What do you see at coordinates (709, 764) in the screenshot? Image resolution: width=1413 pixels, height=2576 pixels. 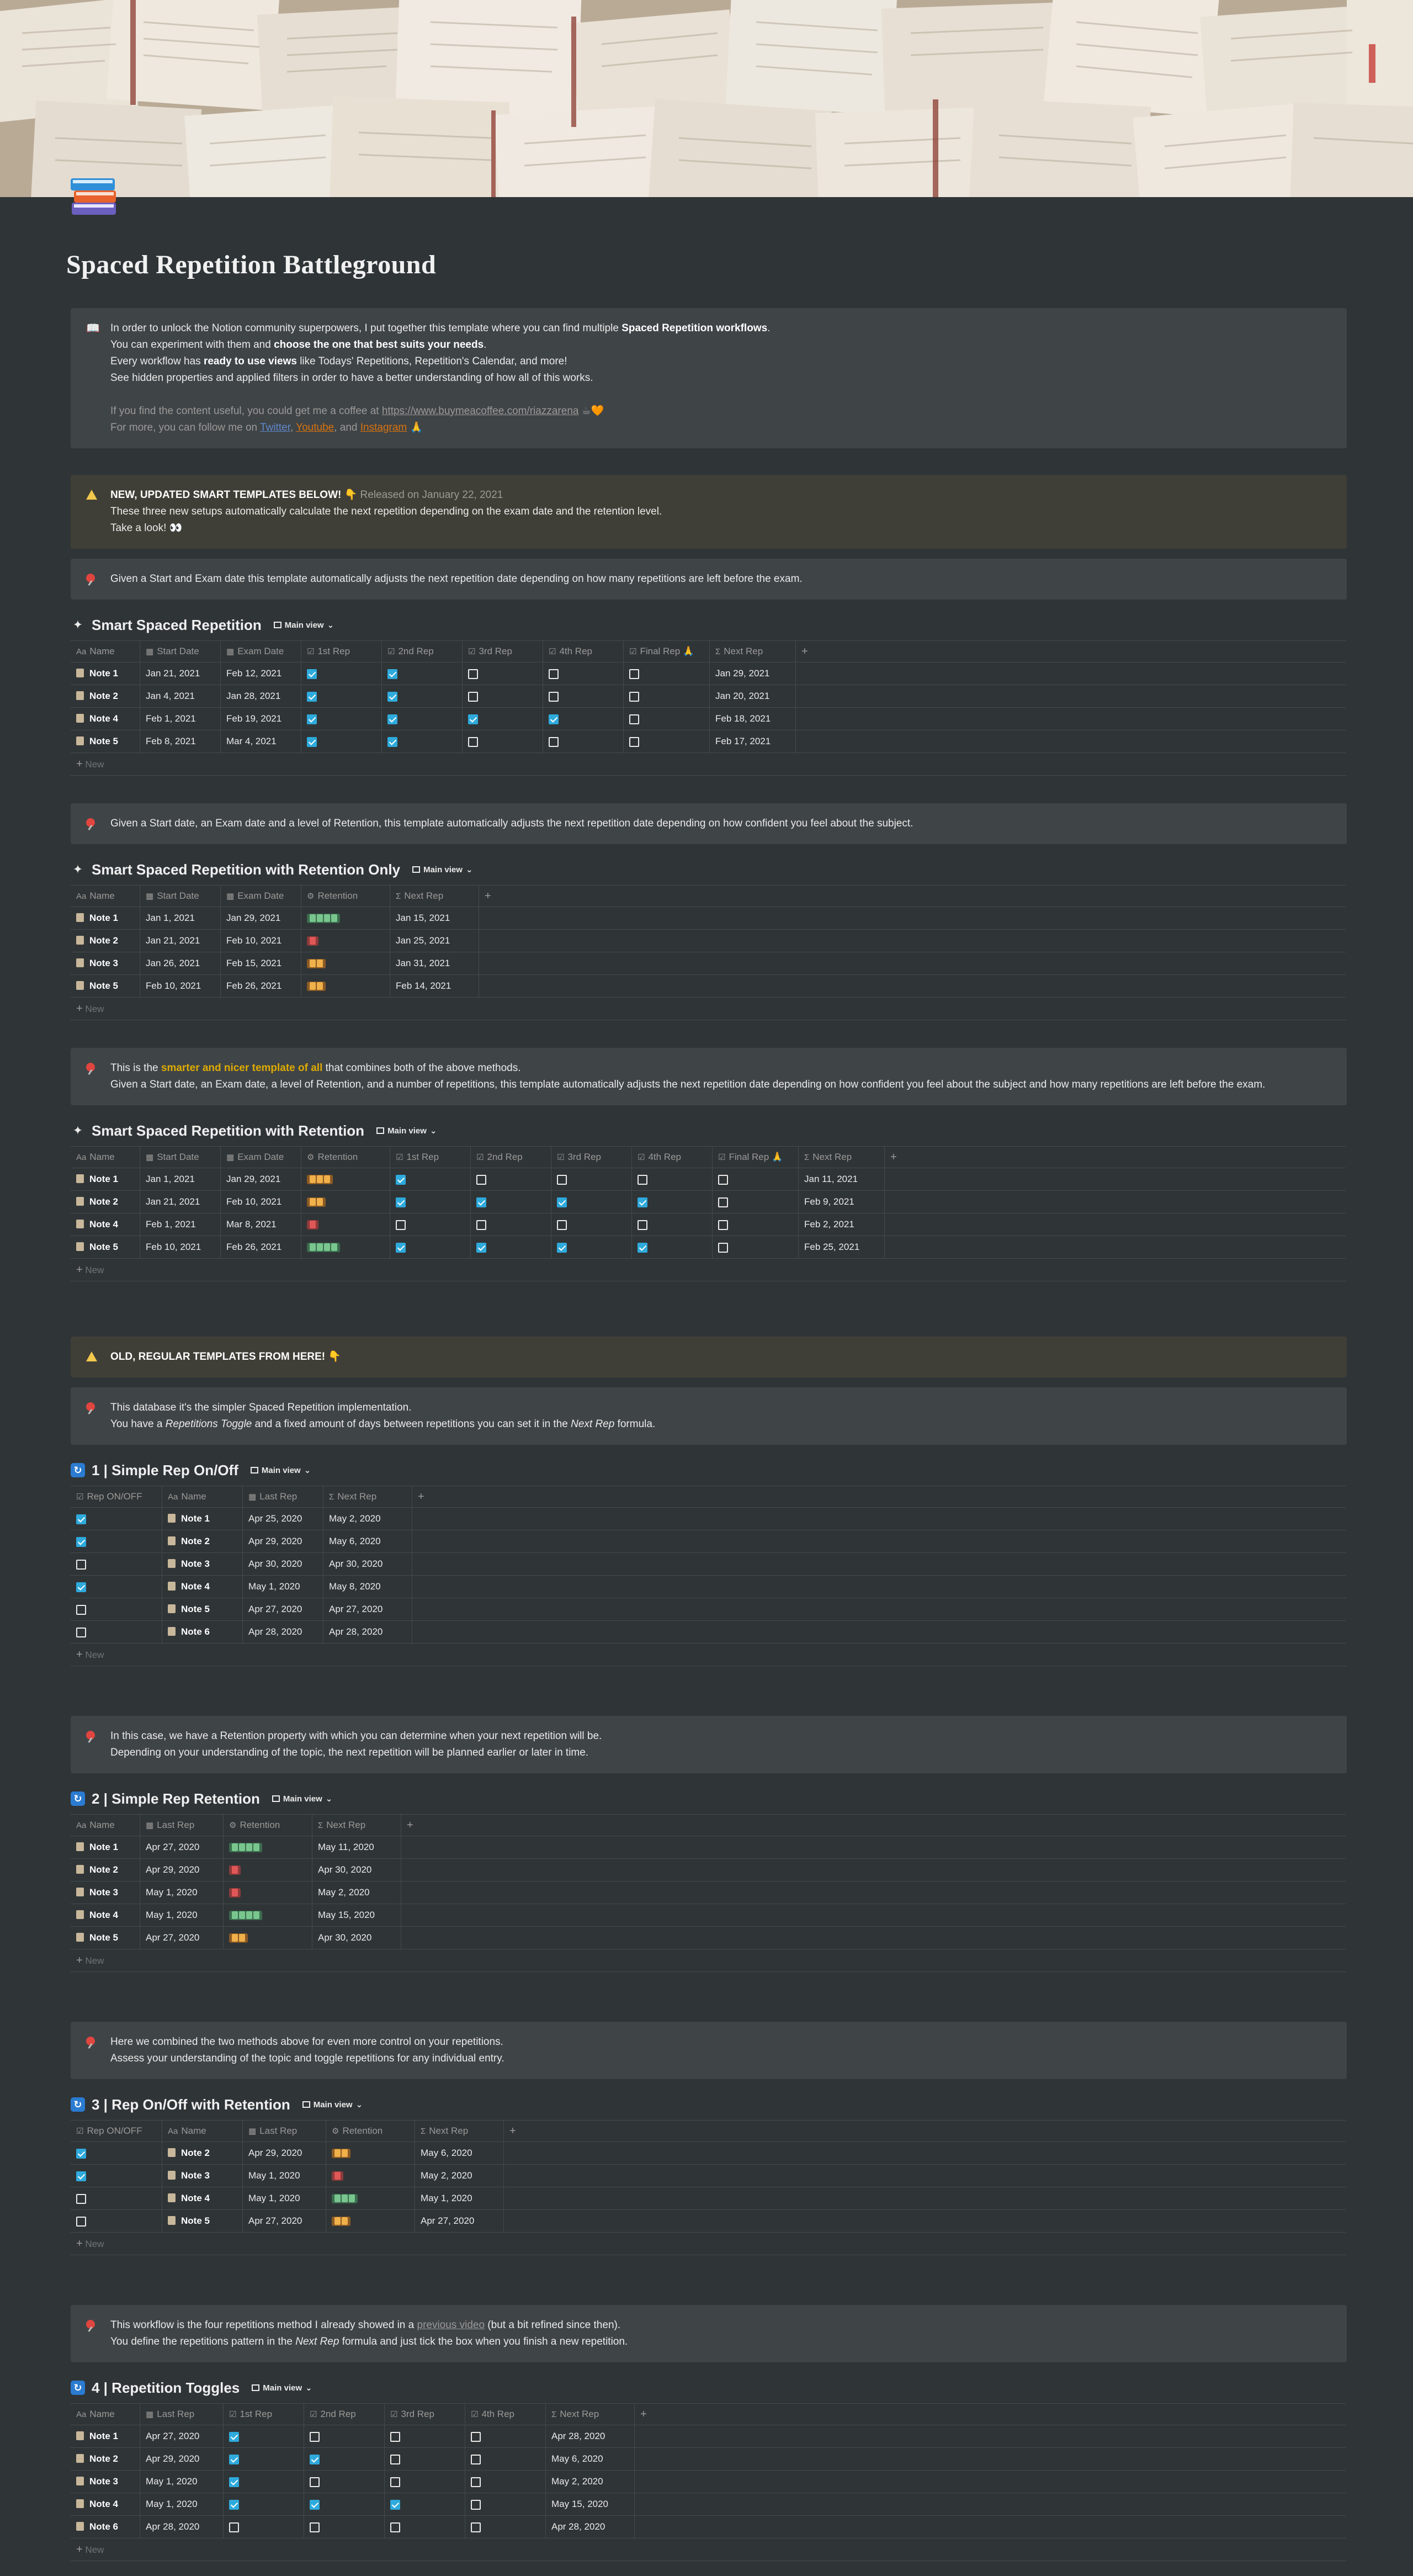 I see `new-row-button: + New` at bounding box center [709, 764].